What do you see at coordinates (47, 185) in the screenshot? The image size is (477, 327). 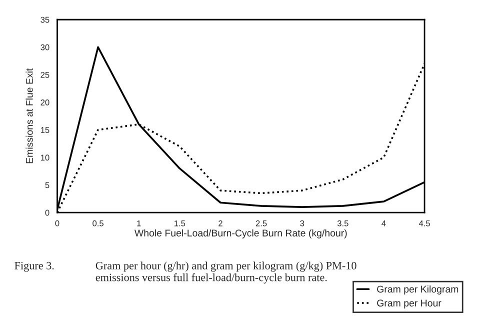 I see `y-tick-label: 5` at bounding box center [47, 185].